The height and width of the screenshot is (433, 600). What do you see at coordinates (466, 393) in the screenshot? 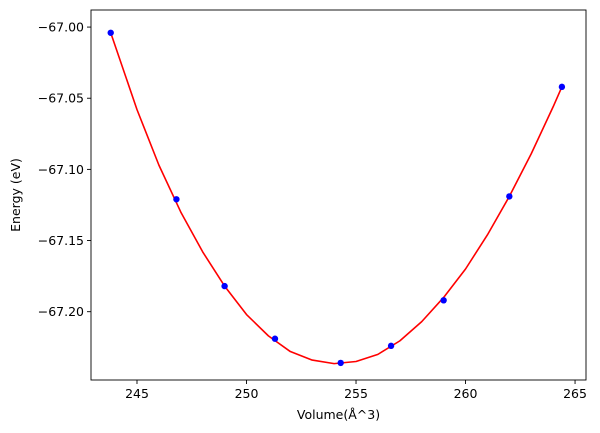
I see `x-tick-label: 260` at bounding box center [466, 393].